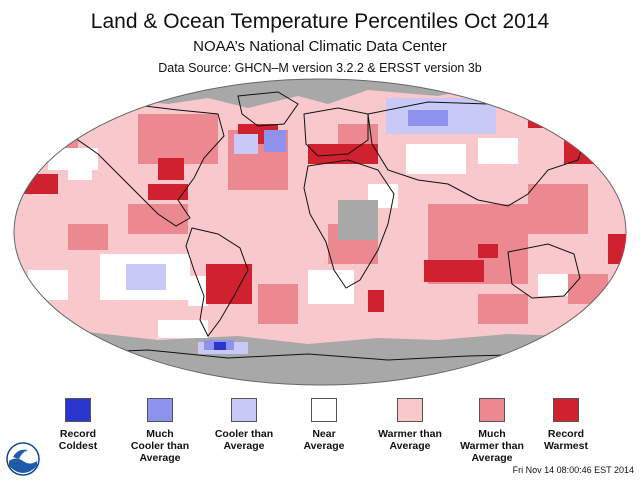 The height and width of the screenshot is (480, 640). I want to click on legend-near-average: Near Average, so click(324, 425).